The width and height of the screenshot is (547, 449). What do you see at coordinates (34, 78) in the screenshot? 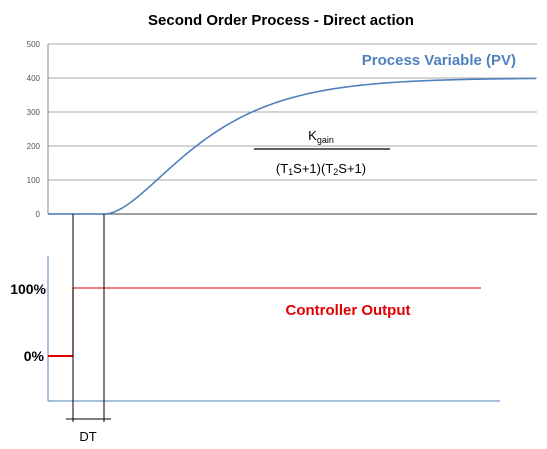
I see `pv-y-tick-label: 400` at bounding box center [34, 78].